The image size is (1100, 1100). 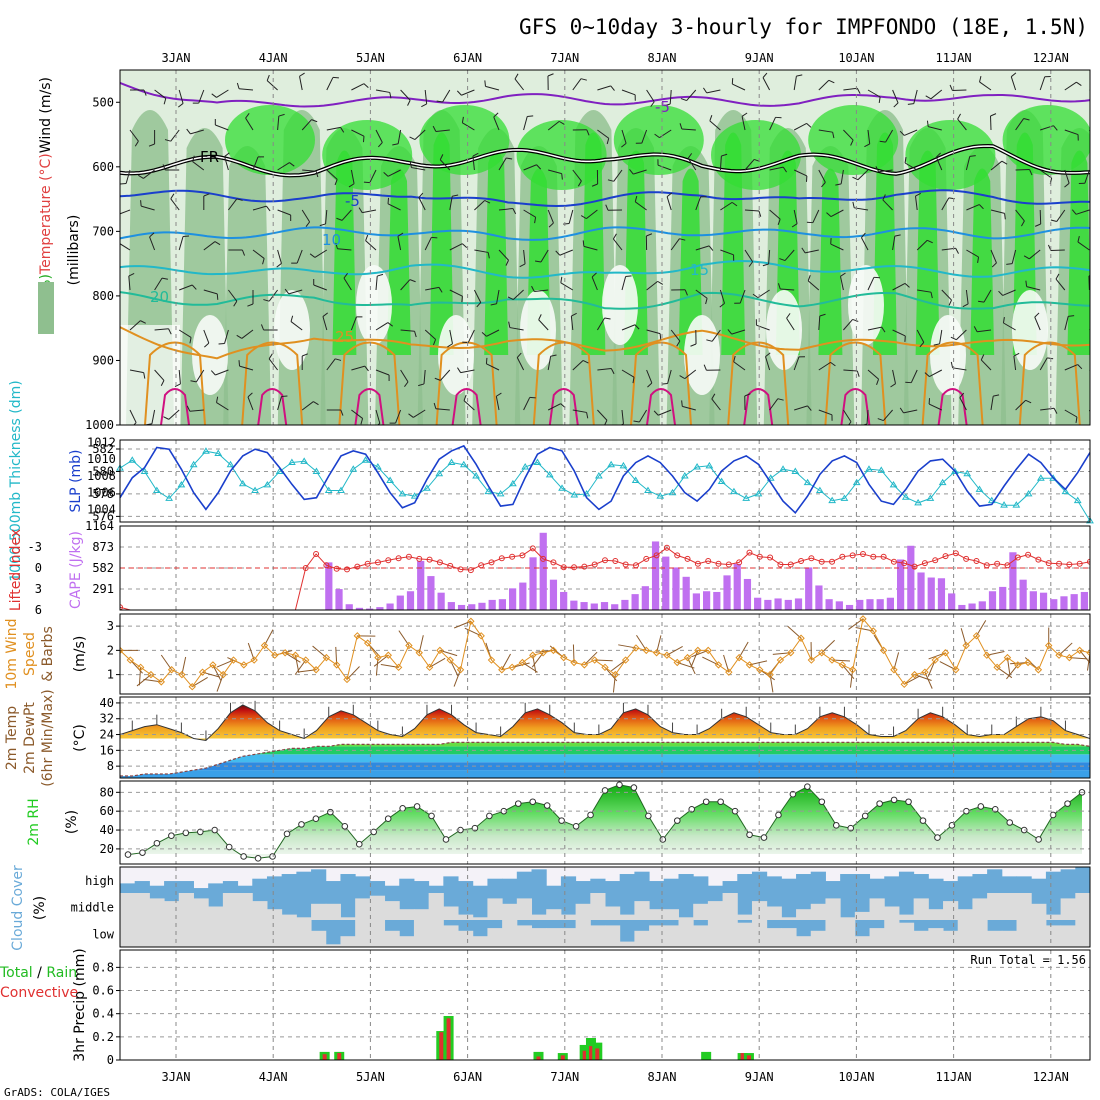 I want to click on wind-ylabel-c: & Barbs, so click(x=48, y=654).